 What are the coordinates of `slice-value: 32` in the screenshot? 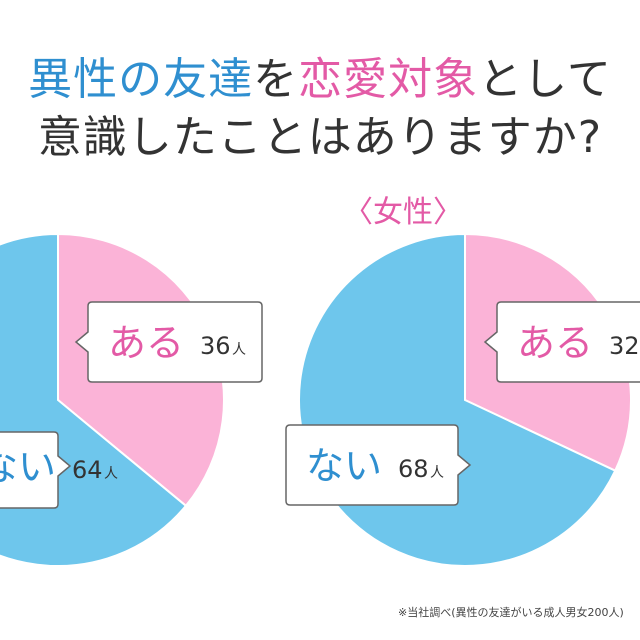 It's located at (624, 346).